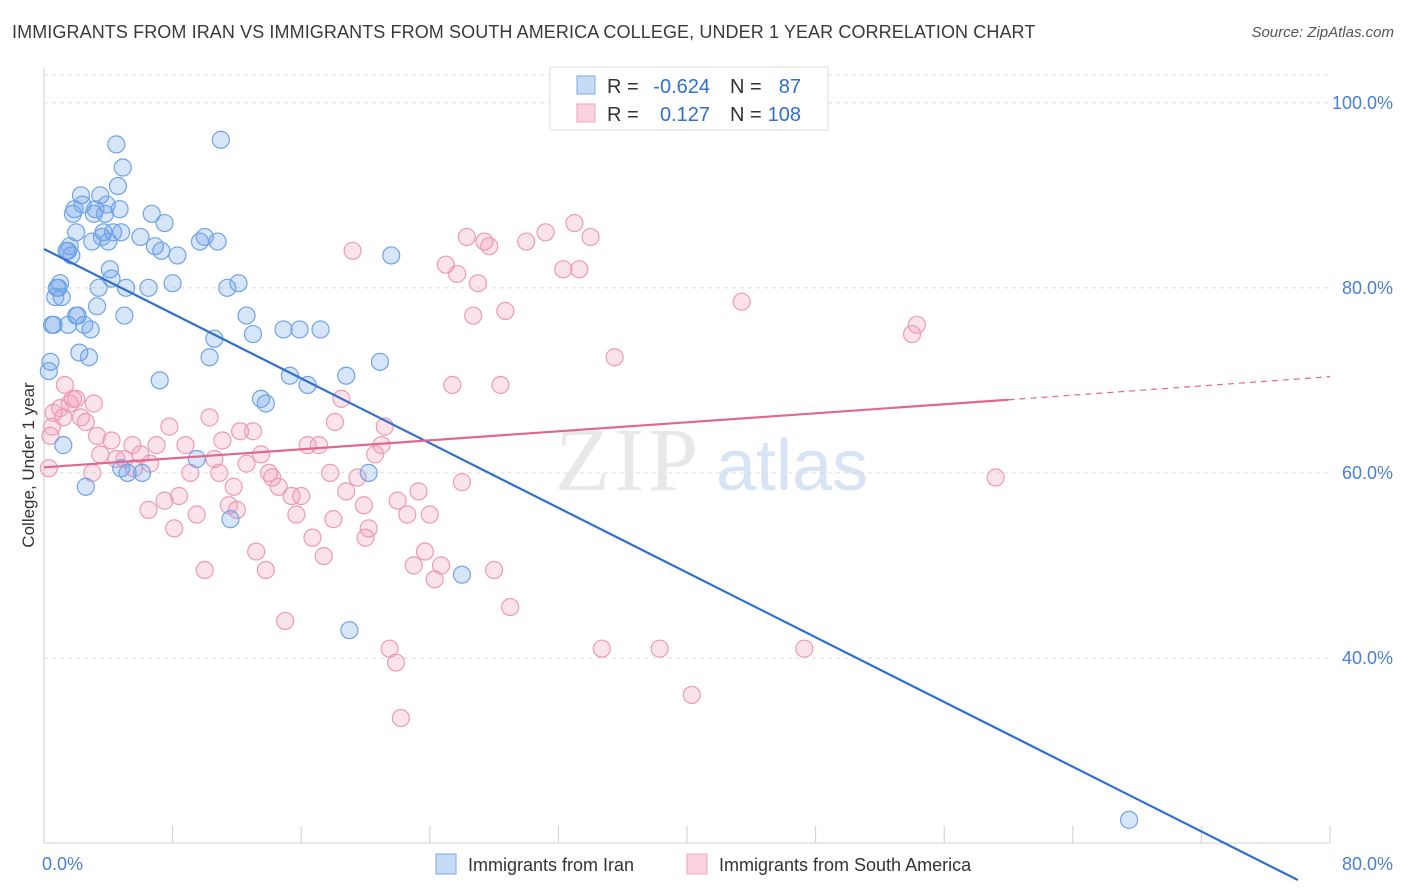  I want to click on y-tick-label-3: 100.0%, so click(1362, 103).